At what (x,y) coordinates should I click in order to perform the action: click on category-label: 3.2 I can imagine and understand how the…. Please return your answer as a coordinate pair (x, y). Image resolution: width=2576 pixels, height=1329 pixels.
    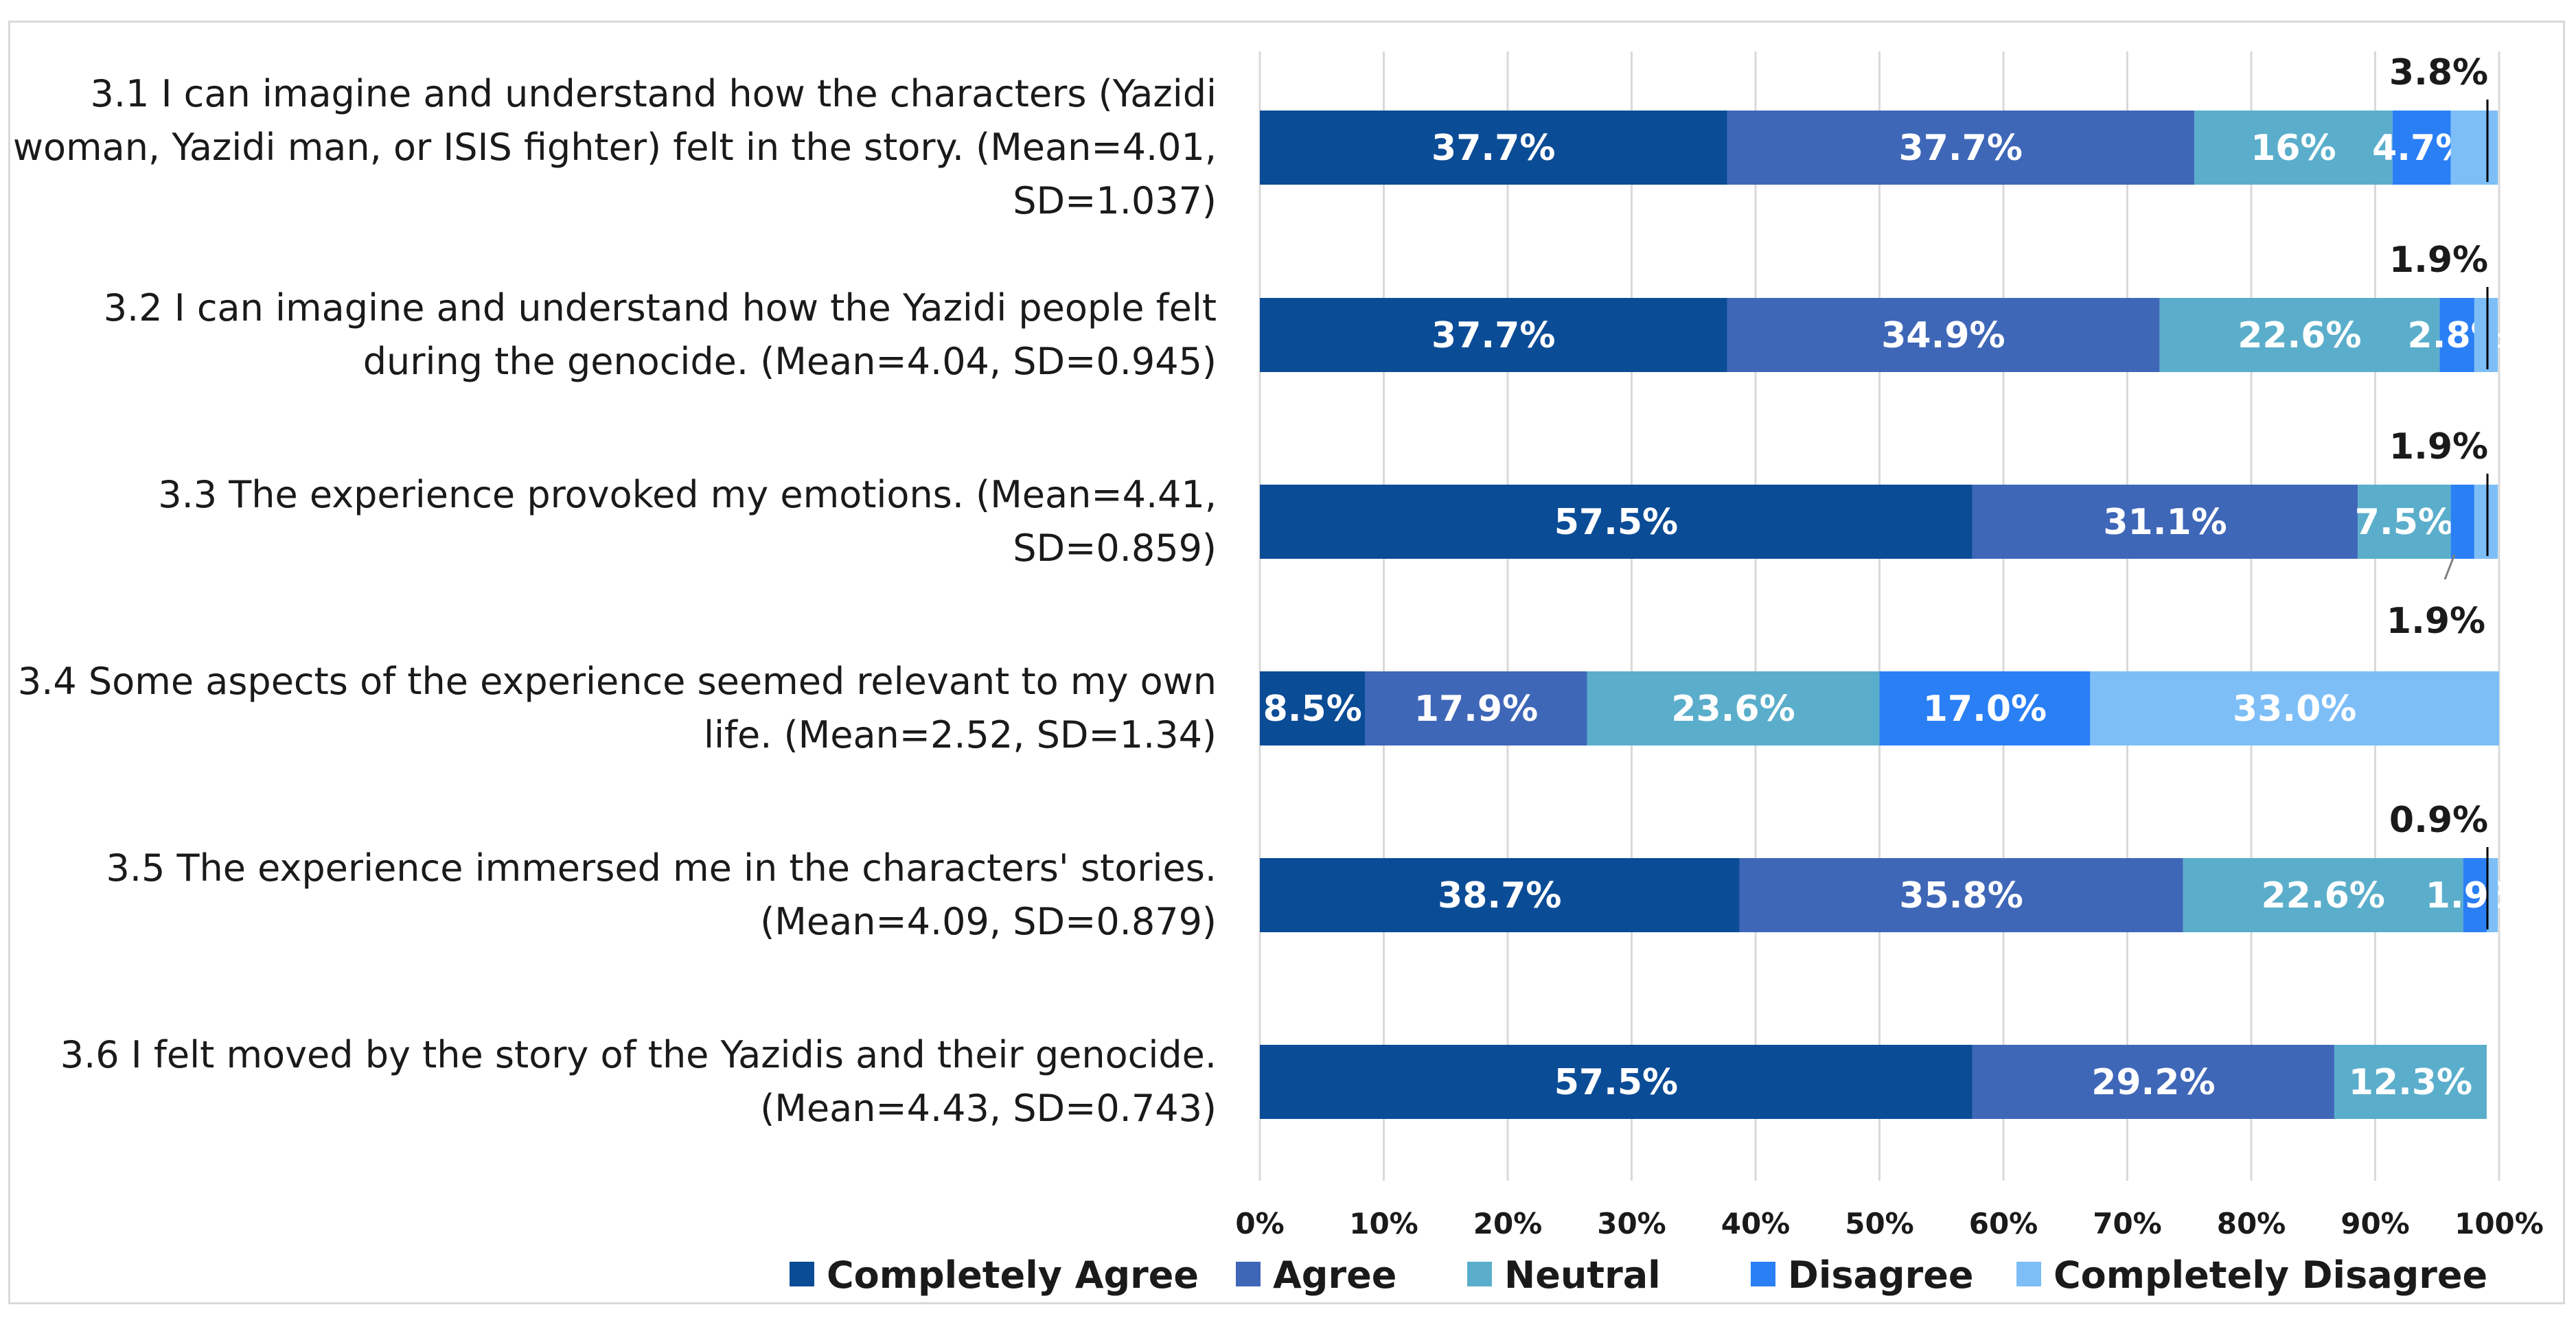
    Looking at the image, I should click on (660, 335).